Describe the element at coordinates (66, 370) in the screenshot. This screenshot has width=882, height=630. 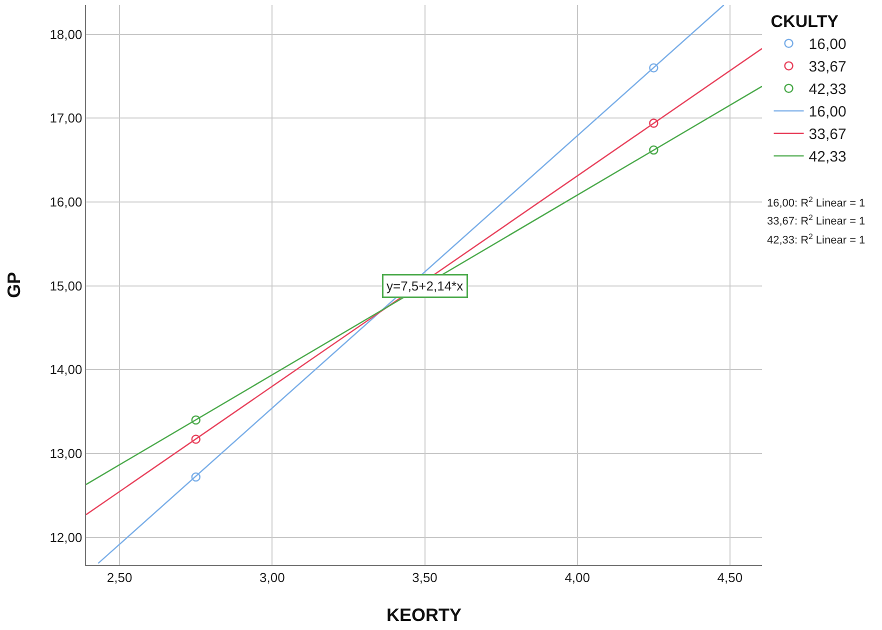
I see `y-tick-label: 14,00` at that location.